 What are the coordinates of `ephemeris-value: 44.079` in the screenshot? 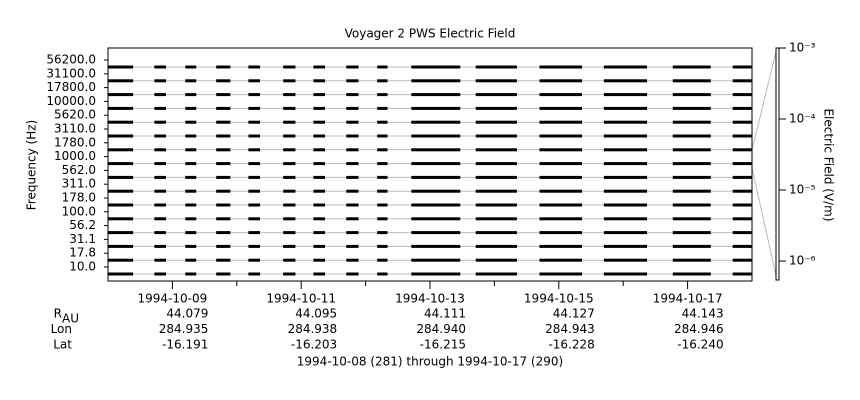 It's located at (187, 314).